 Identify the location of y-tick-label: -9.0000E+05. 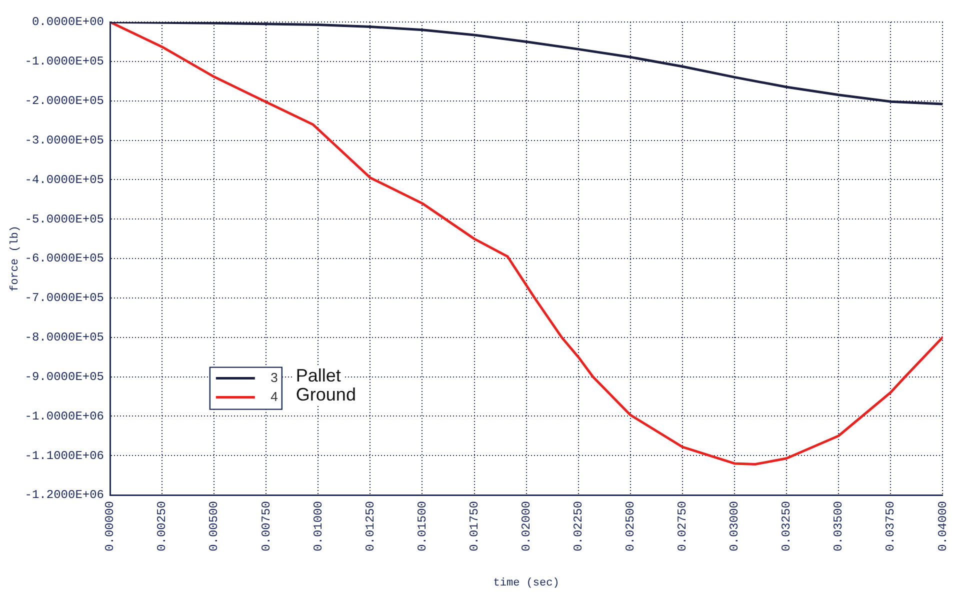
(64, 377).